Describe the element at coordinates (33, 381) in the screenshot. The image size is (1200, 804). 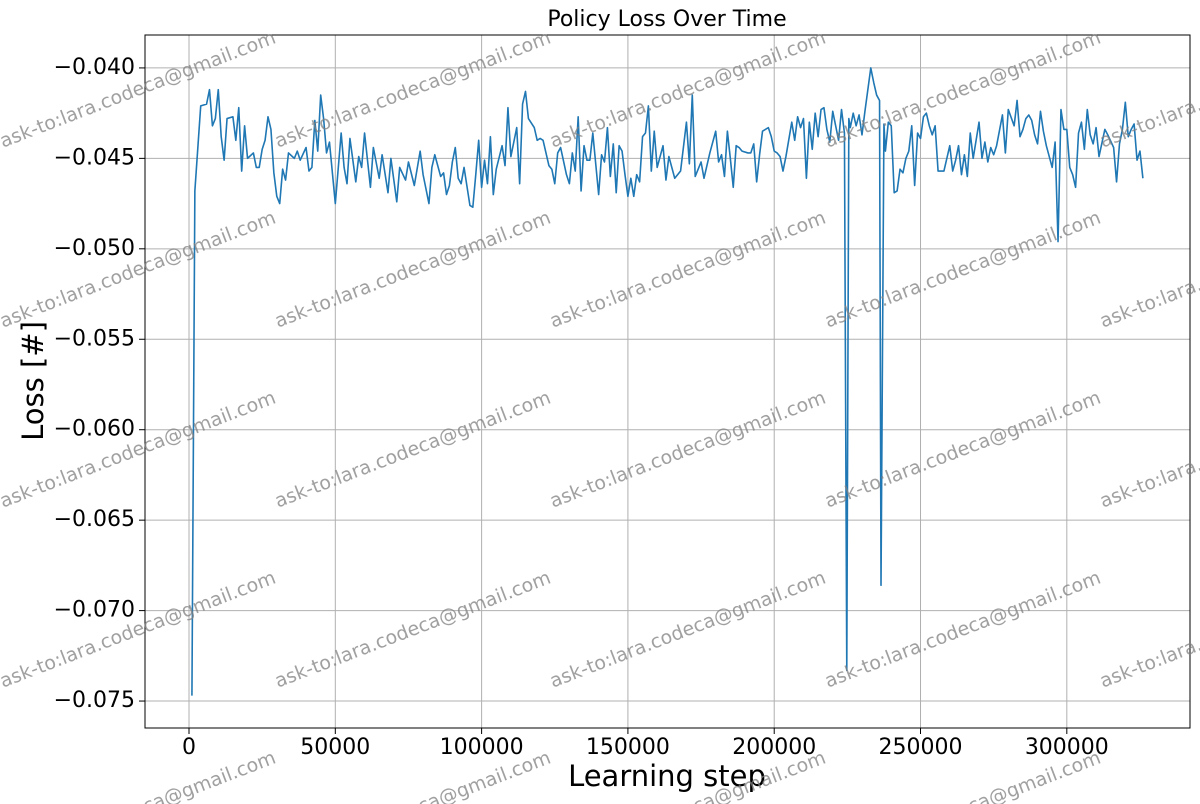
I see `y-axis-label: Loss [#]` at that location.